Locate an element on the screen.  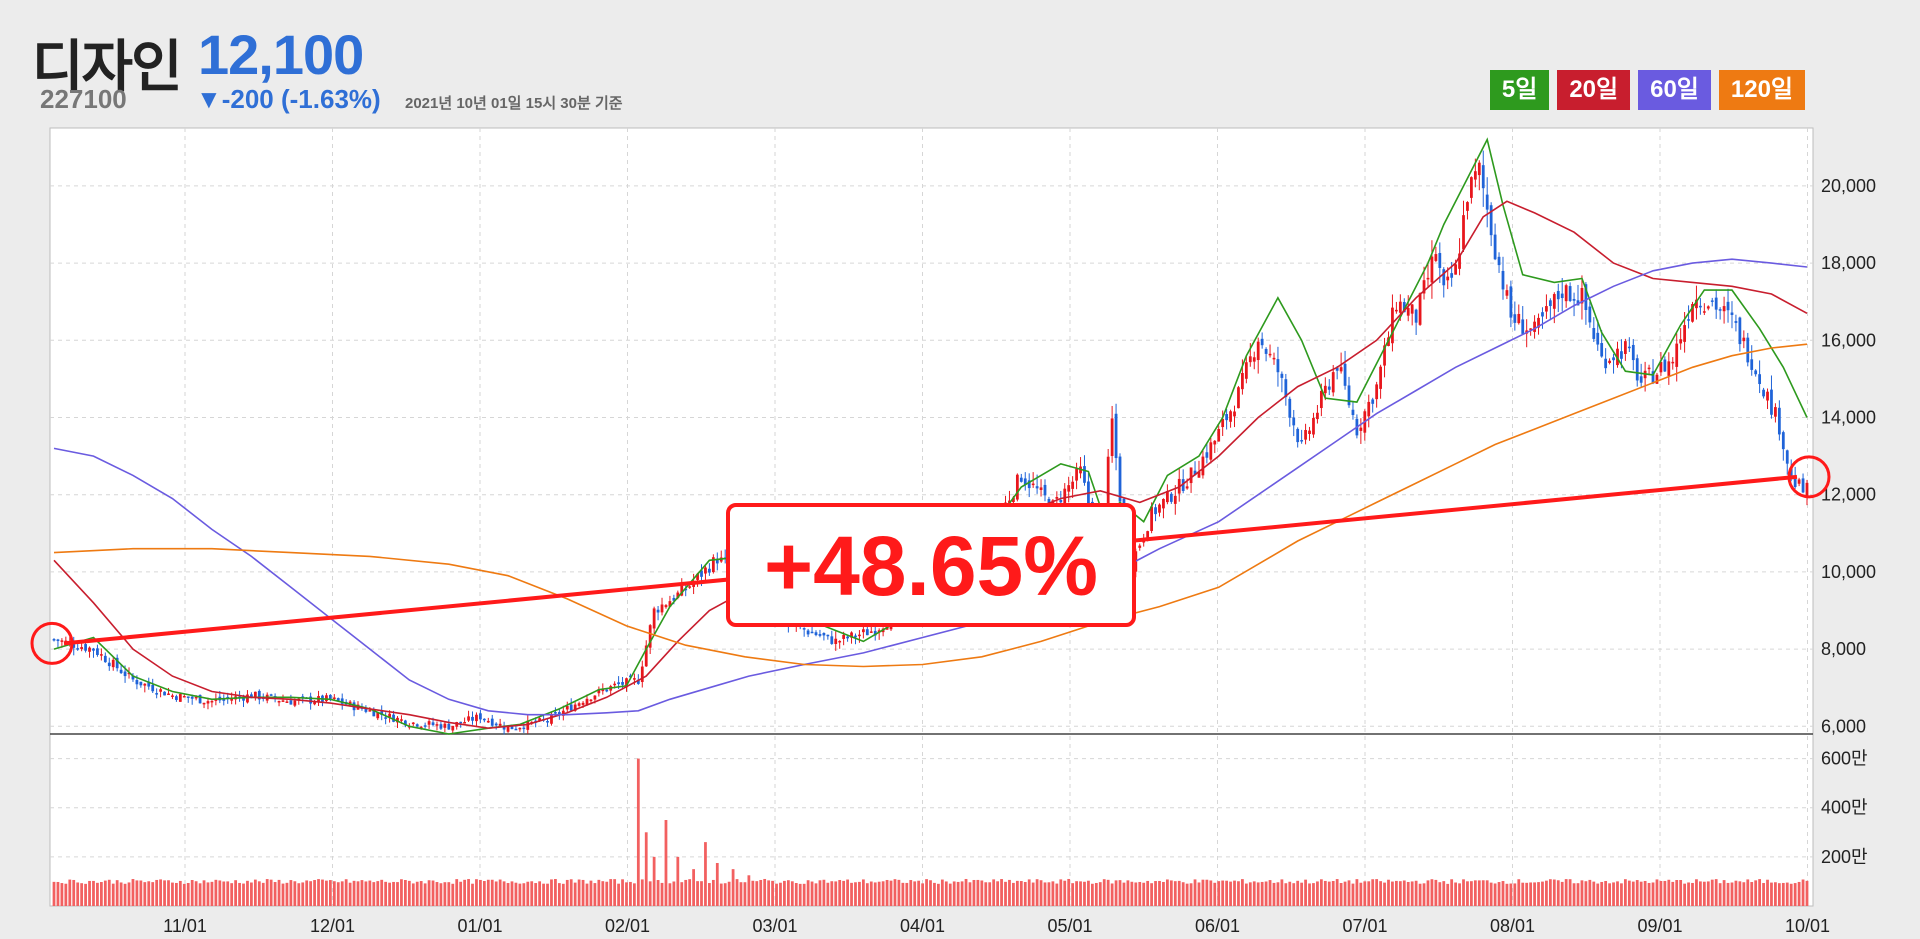
legend-ma20: 20일 is located at coordinates (1594, 90).